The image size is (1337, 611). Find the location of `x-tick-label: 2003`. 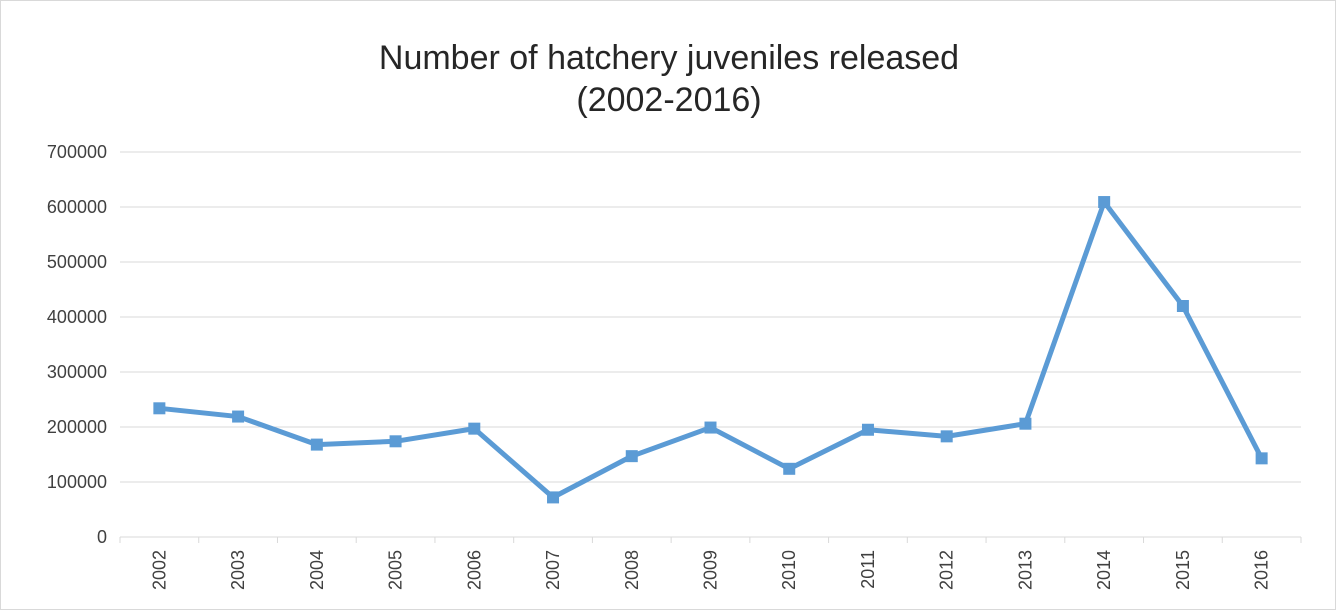

x-tick-label: 2003 is located at coordinates (238, 570).